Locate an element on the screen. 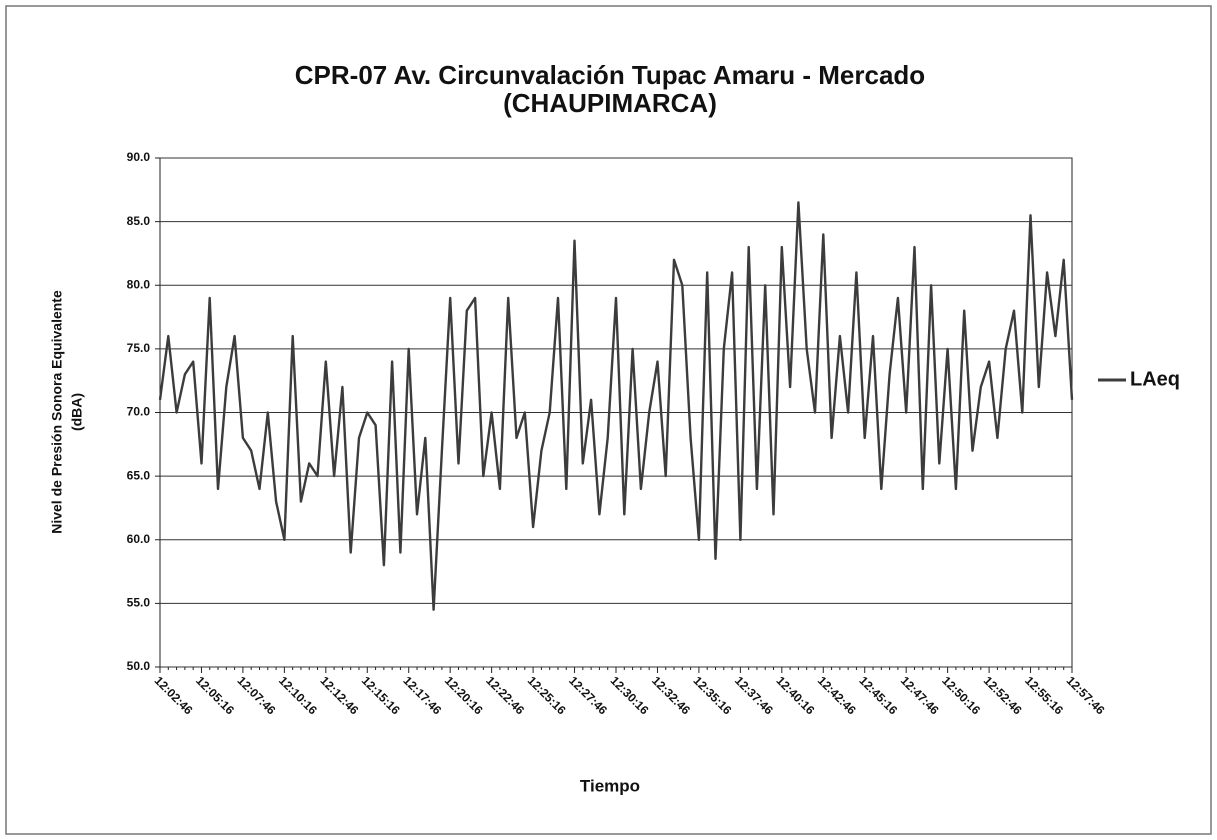 This screenshot has height=840, width=1217. x-tick-label: 12:37:46 is located at coordinates (754, 695).